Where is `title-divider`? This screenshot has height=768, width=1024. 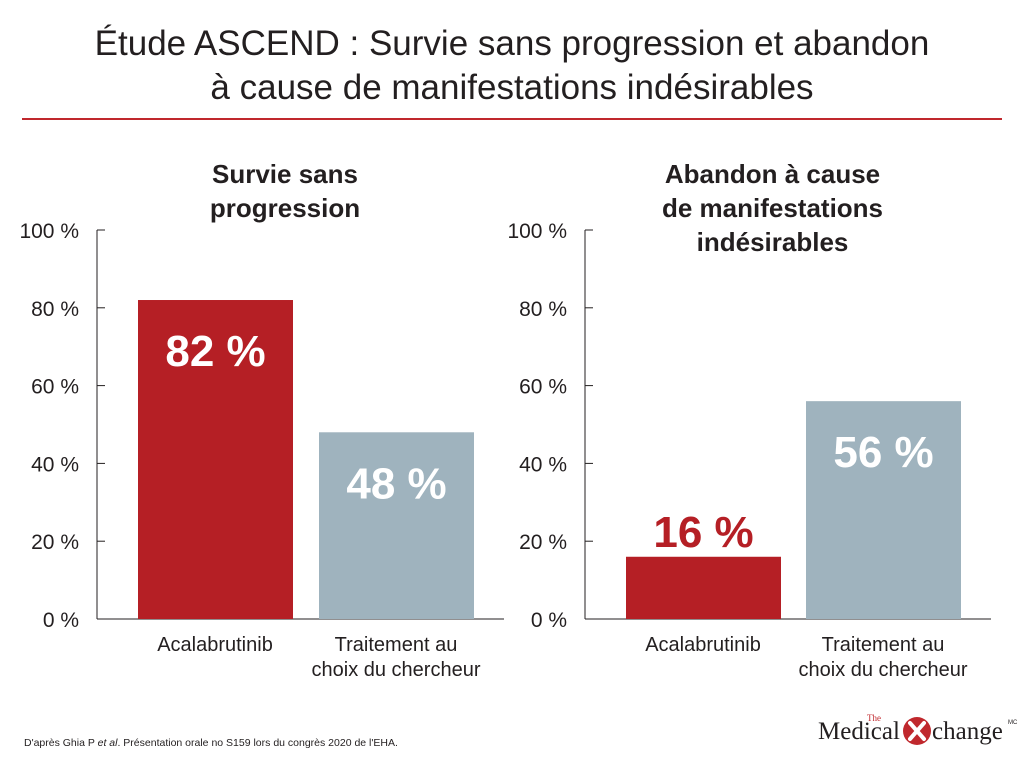
title-divider is located at coordinates (512, 119).